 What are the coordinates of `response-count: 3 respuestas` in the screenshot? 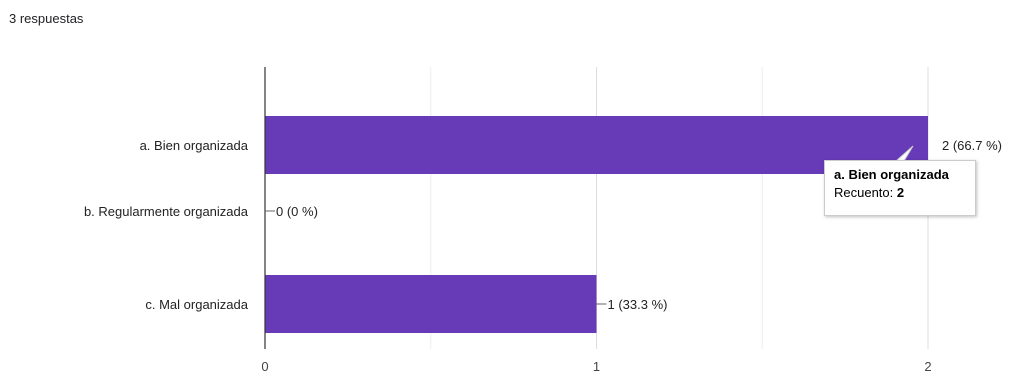 It's located at (46, 18).